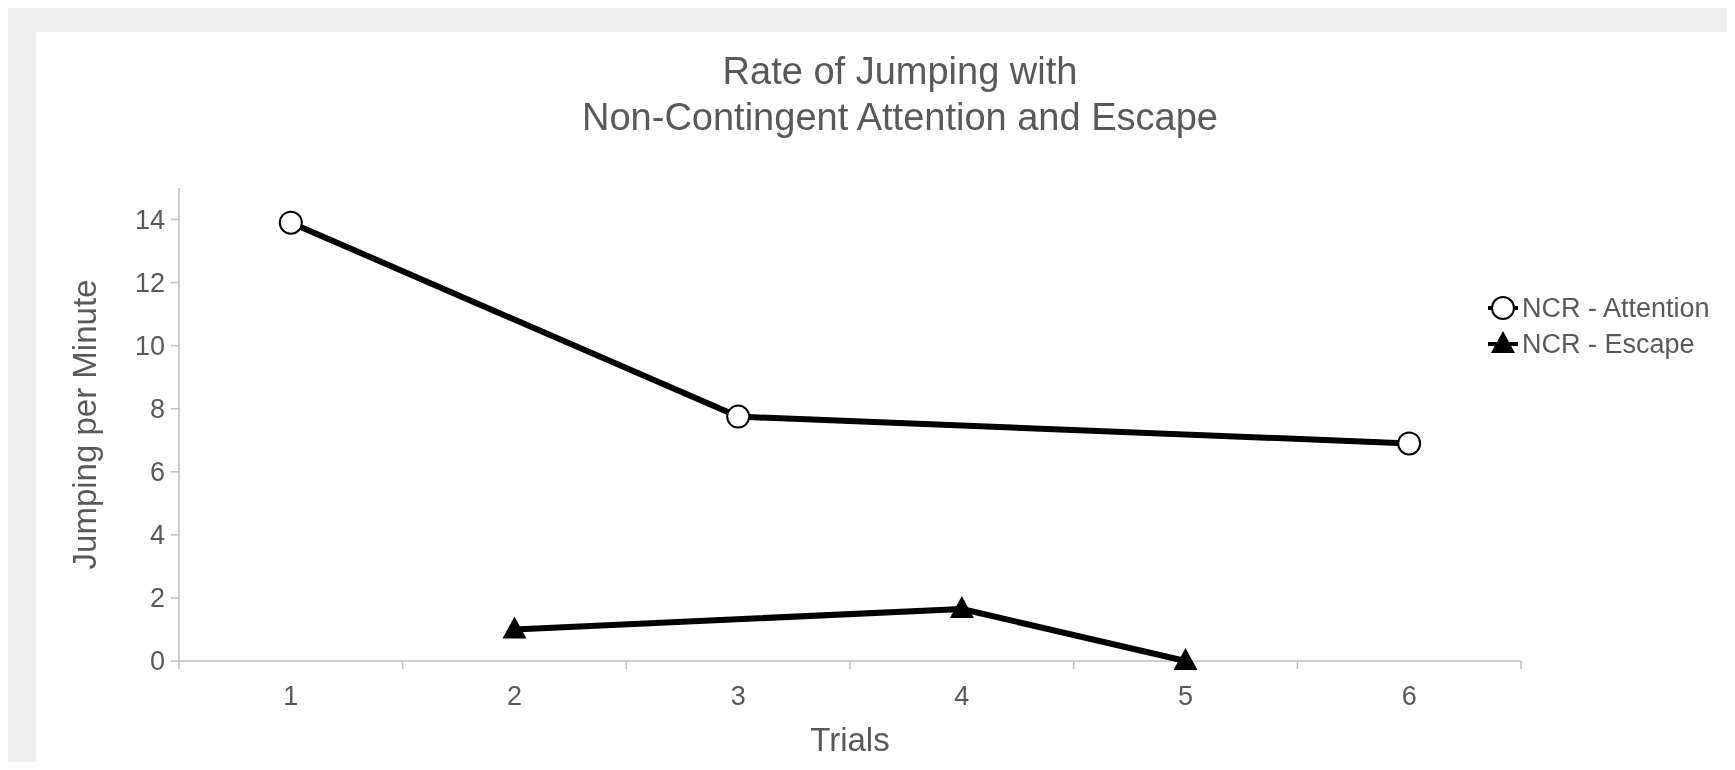 This screenshot has height=770, width=1735. I want to click on y-tick-label: 10, so click(149, 346).